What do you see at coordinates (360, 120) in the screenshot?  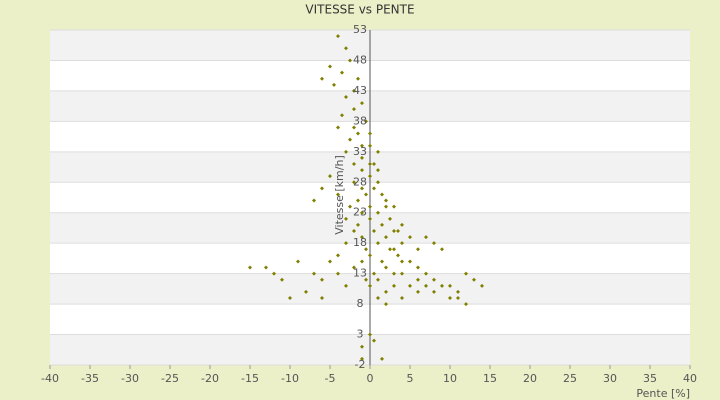 I see `y-tick-label: 38` at bounding box center [360, 120].